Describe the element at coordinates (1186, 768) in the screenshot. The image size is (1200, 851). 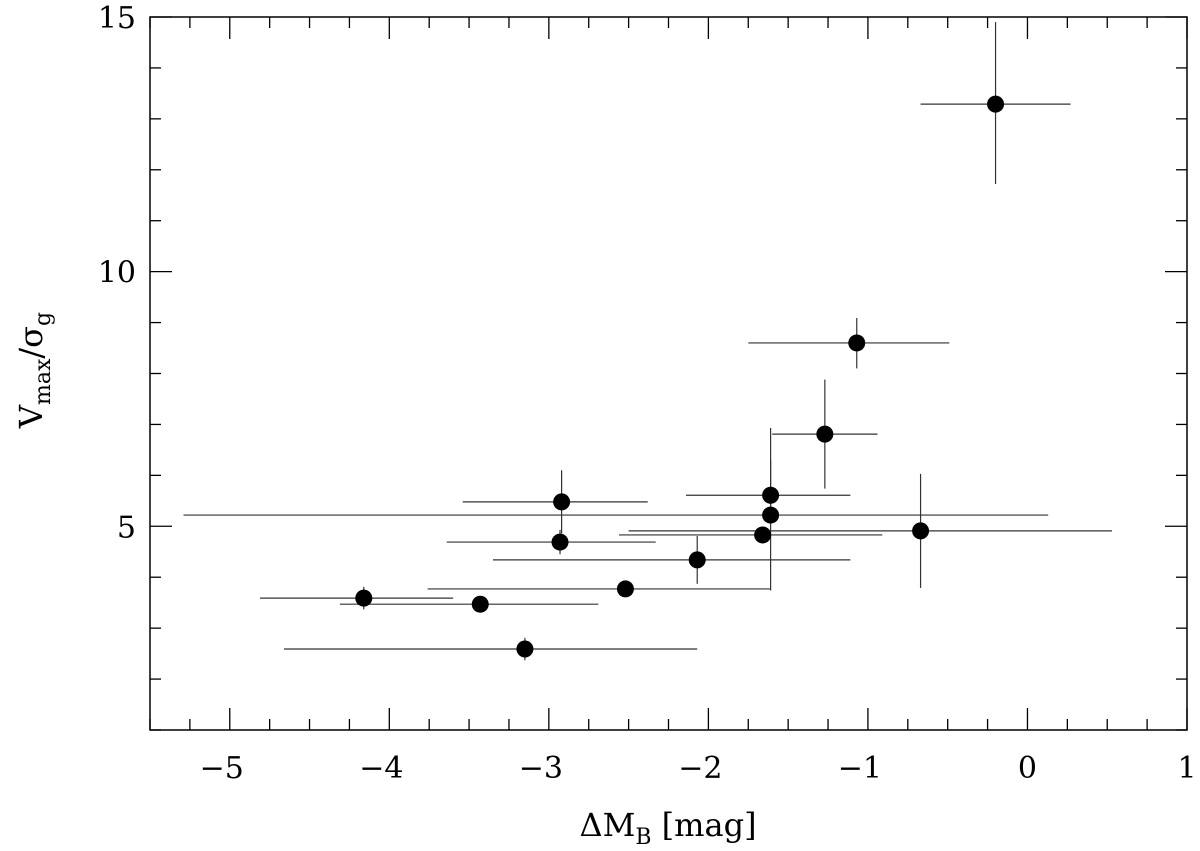
I see `x-tick-label: 1` at that location.